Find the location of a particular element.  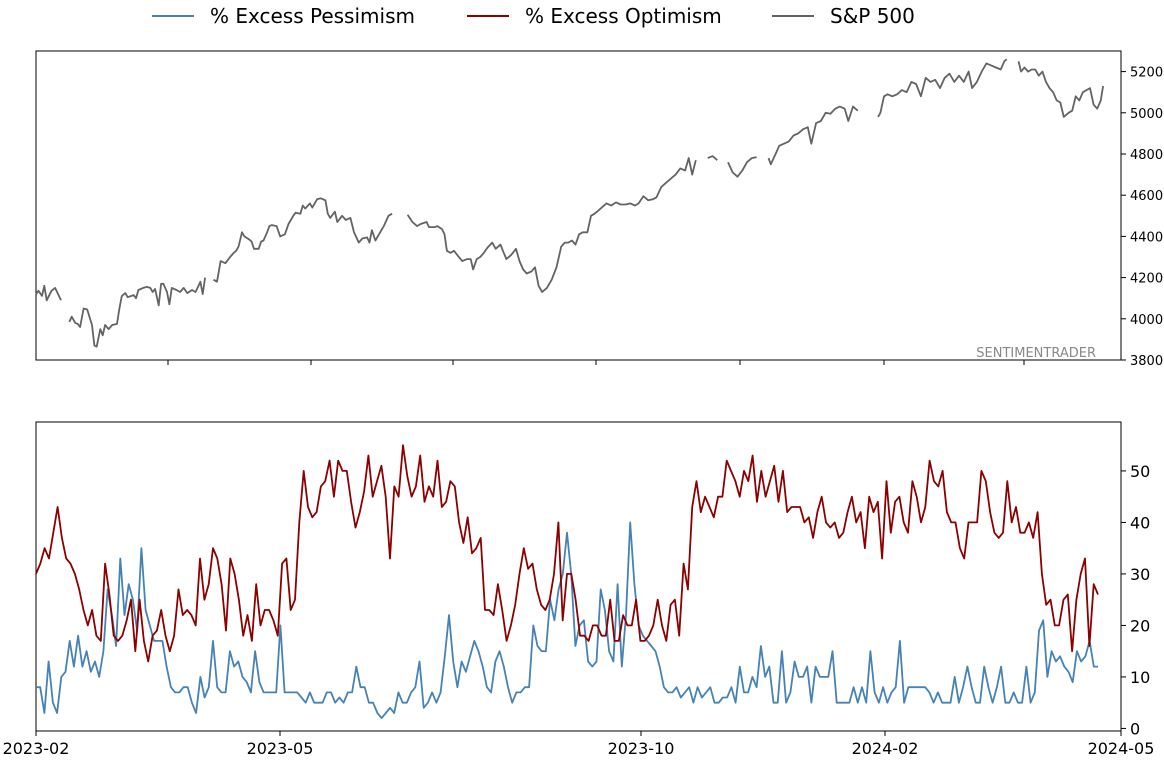

bottom-y-tick-label: 40 is located at coordinates (1140, 522).